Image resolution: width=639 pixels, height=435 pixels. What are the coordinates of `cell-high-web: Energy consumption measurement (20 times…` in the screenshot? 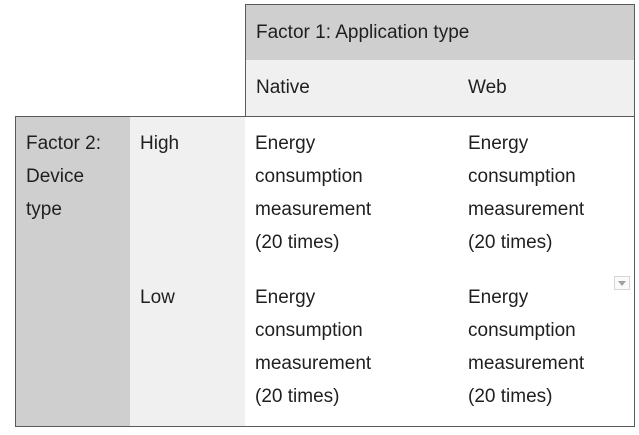 It's located at (546, 194).